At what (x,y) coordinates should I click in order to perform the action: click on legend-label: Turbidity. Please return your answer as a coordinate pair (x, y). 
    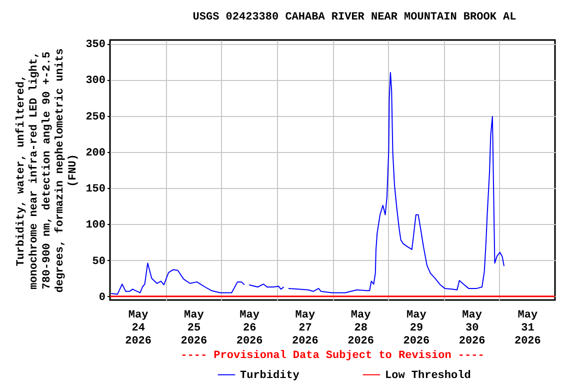
    Looking at the image, I should click on (270, 376).